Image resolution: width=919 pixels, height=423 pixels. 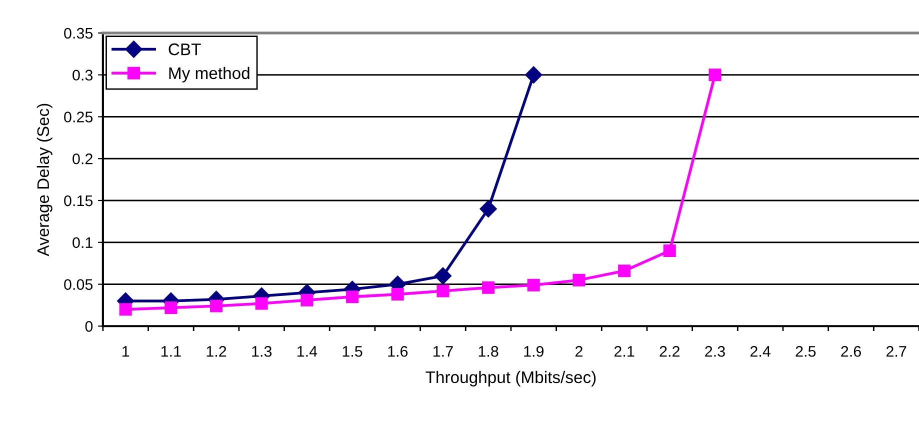 I want to click on x-tick-label: 2.3, so click(x=715, y=351).